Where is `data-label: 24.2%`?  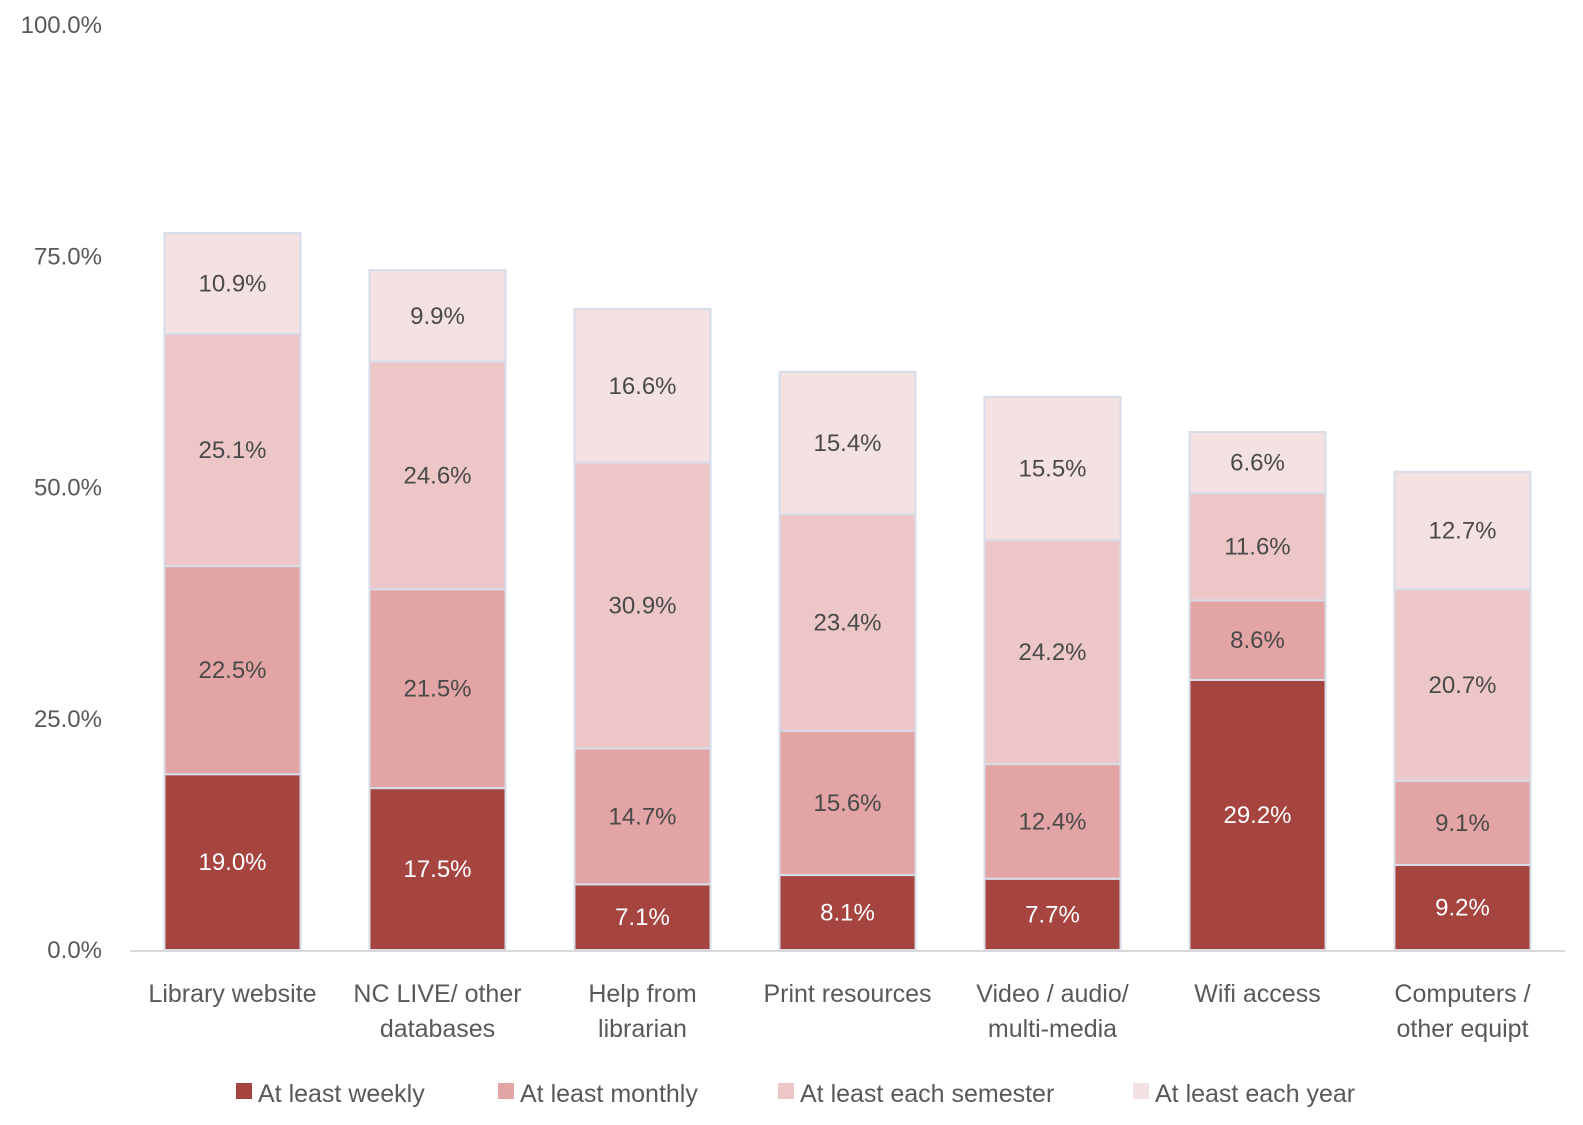 data-label: 24.2% is located at coordinates (1052, 652).